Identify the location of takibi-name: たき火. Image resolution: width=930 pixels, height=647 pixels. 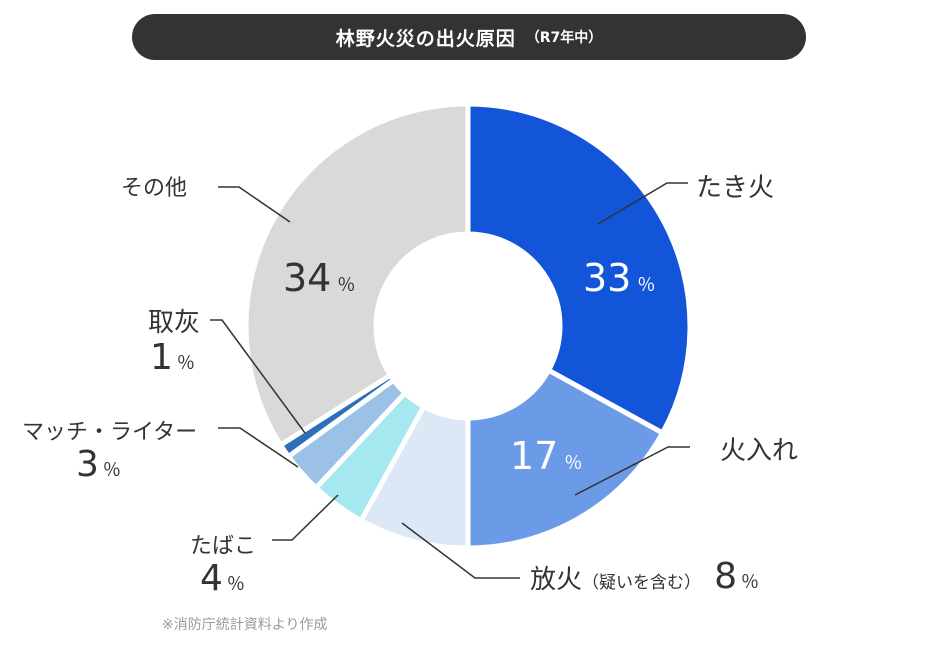
(735, 188).